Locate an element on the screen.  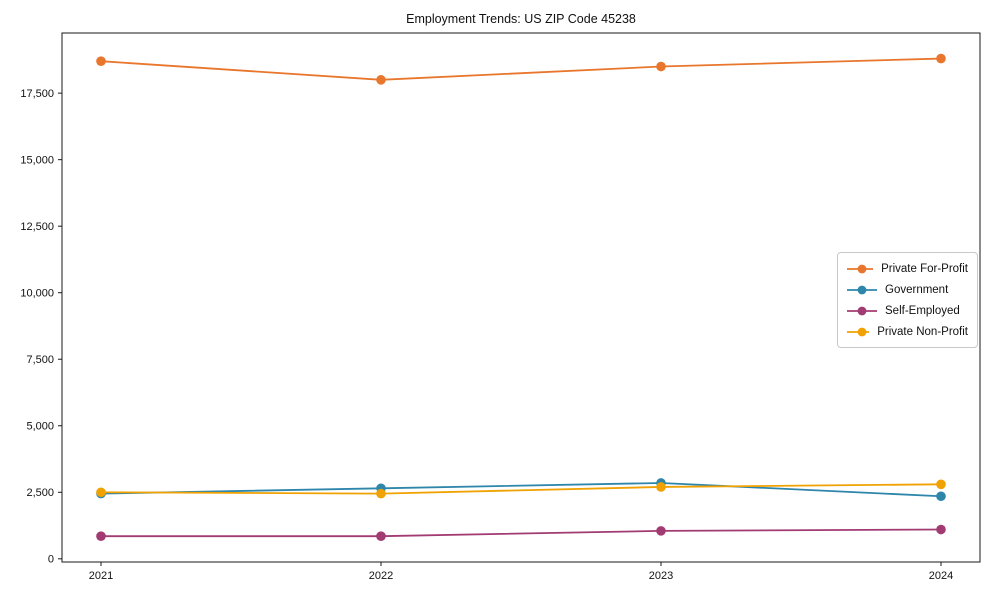
x-tick-label: 2021 is located at coordinates (101, 576).